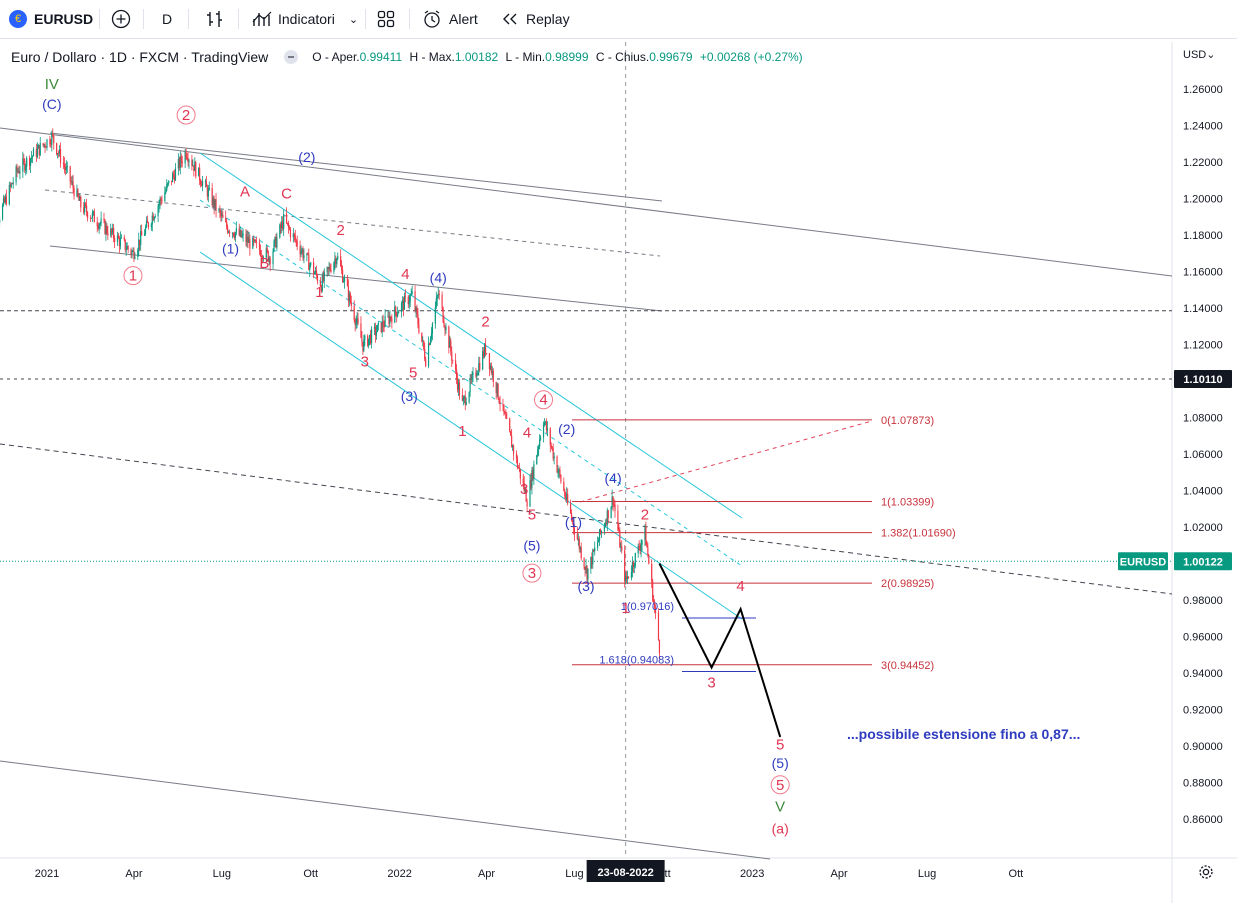 The image size is (1237, 903). I want to click on indicators-button: Indicatori ⌄, so click(305, 19).